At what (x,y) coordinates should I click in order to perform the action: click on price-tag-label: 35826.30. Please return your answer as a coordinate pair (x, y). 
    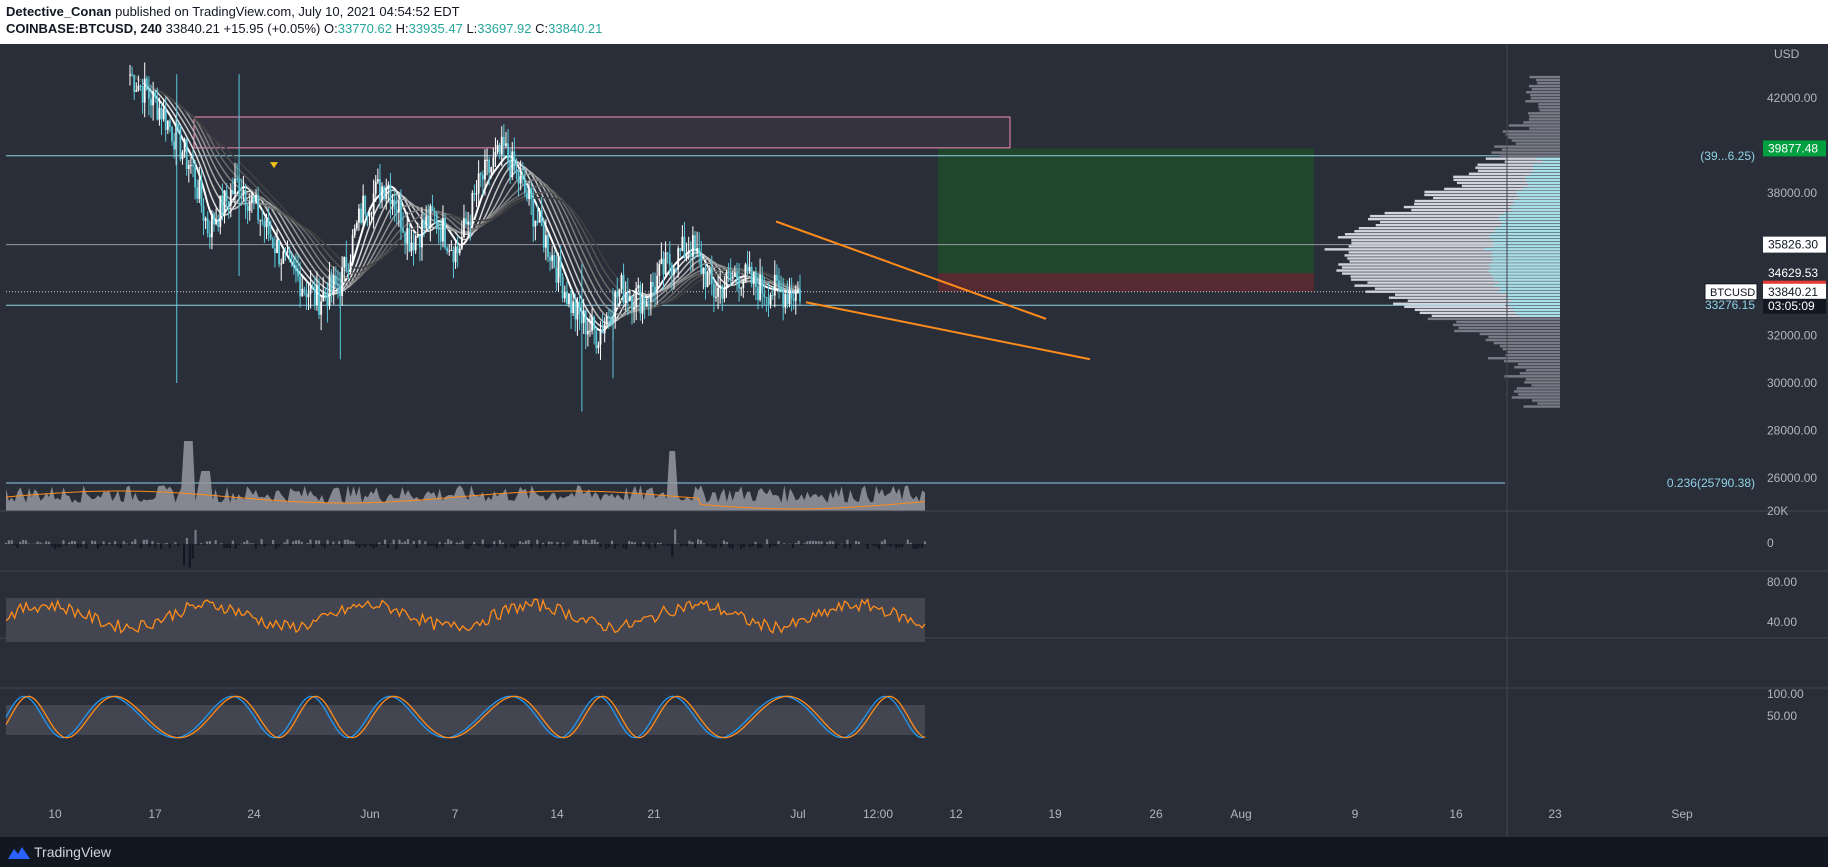
    Looking at the image, I should click on (1793, 245).